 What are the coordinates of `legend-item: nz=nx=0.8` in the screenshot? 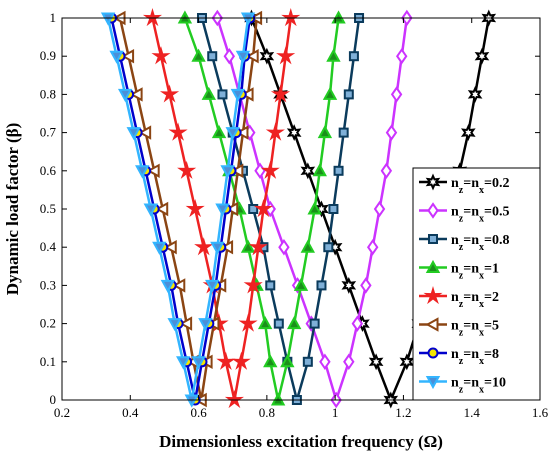 It's located at (464, 243).